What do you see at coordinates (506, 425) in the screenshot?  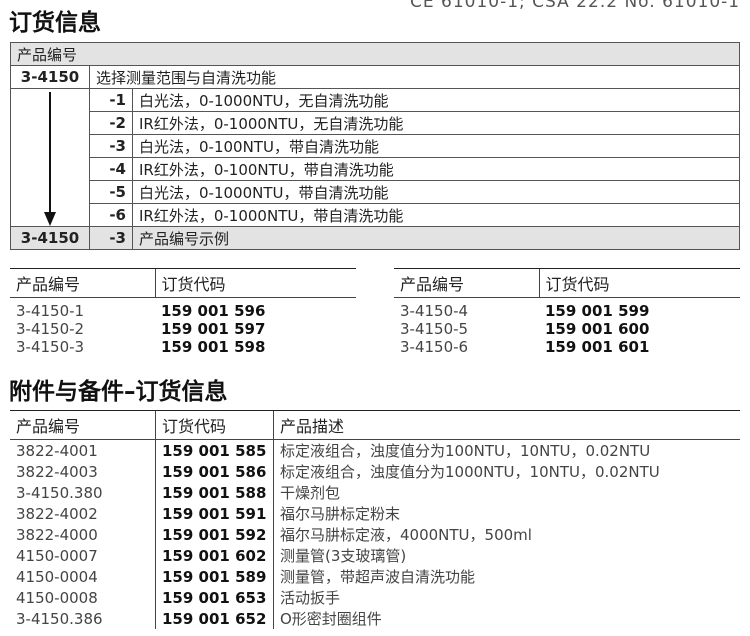 I see `col-desc: 产品描述` at bounding box center [506, 425].